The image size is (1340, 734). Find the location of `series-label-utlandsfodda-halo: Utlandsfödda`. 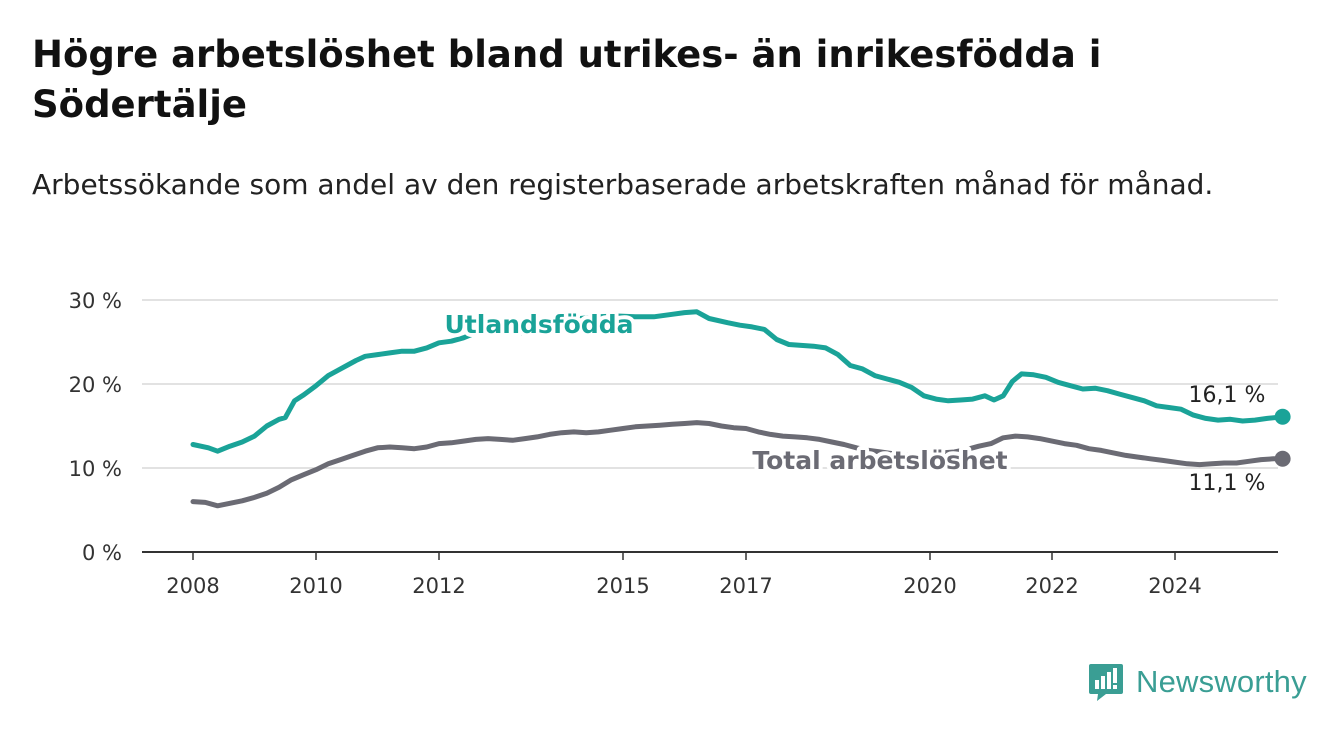

series-label-utlandsfodda-halo: Utlandsfödda is located at coordinates (539, 324).